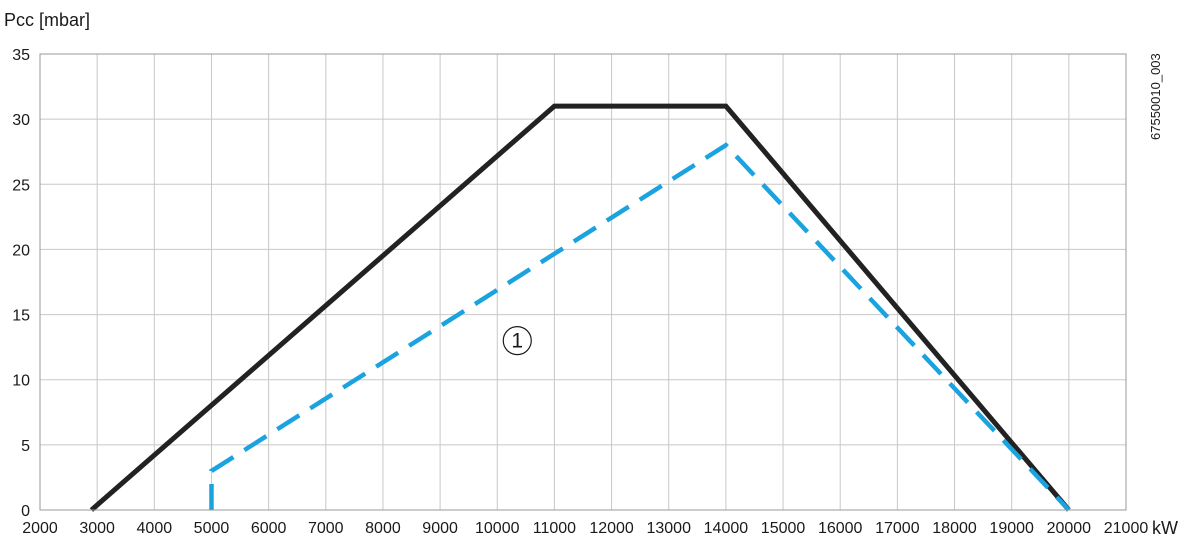 Image resolution: width=1186 pixels, height=544 pixels. Describe the element at coordinates (21, 316) in the screenshot. I see `y-tick-label: 15` at that location.